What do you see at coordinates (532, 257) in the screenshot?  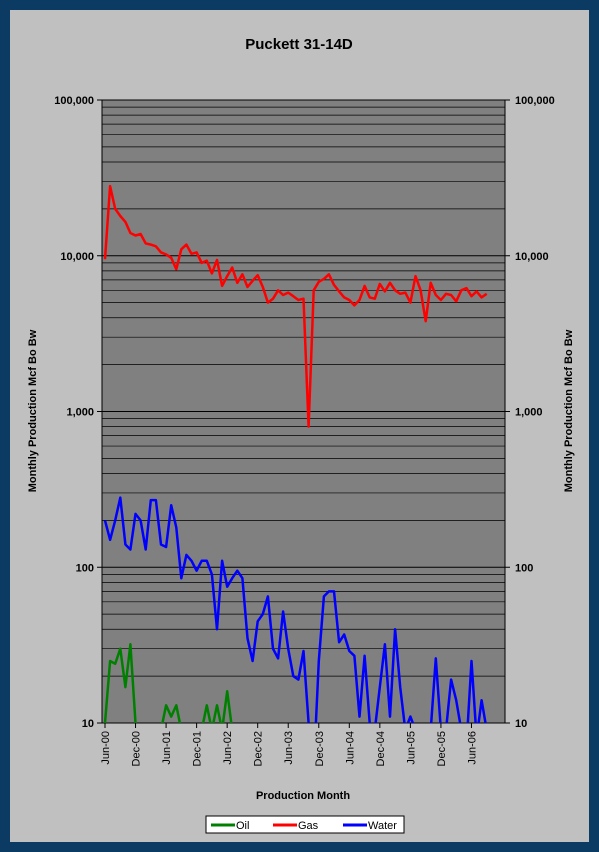 I see `y-tick-label-right: 10,000` at bounding box center [532, 257].